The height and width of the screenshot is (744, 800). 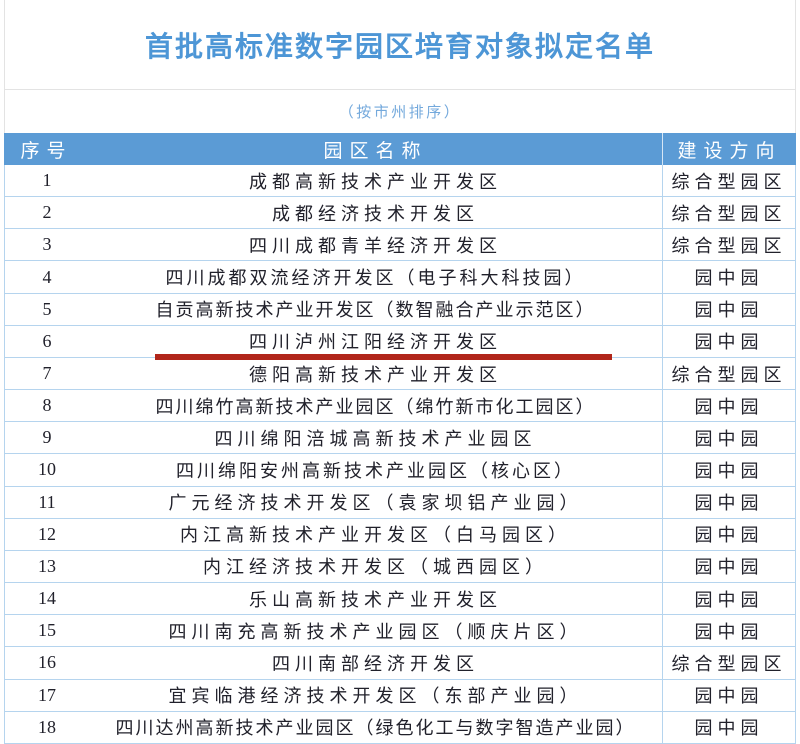 What do you see at coordinates (376, 631) in the screenshot?
I see `park-name: 四川南充高新技术产业园区（顺庆片区）` at bounding box center [376, 631].